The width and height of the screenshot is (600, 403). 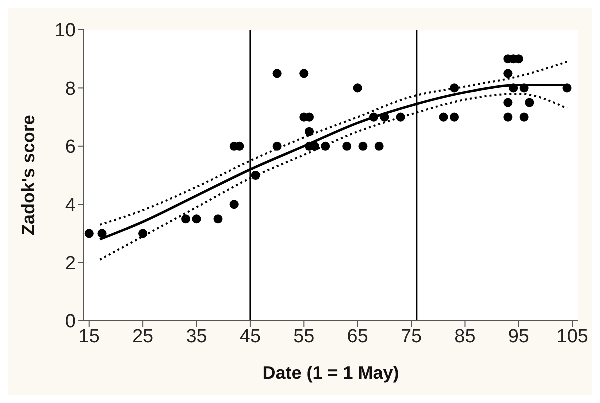 I want to click on x-tick-label: 55, so click(x=304, y=337).